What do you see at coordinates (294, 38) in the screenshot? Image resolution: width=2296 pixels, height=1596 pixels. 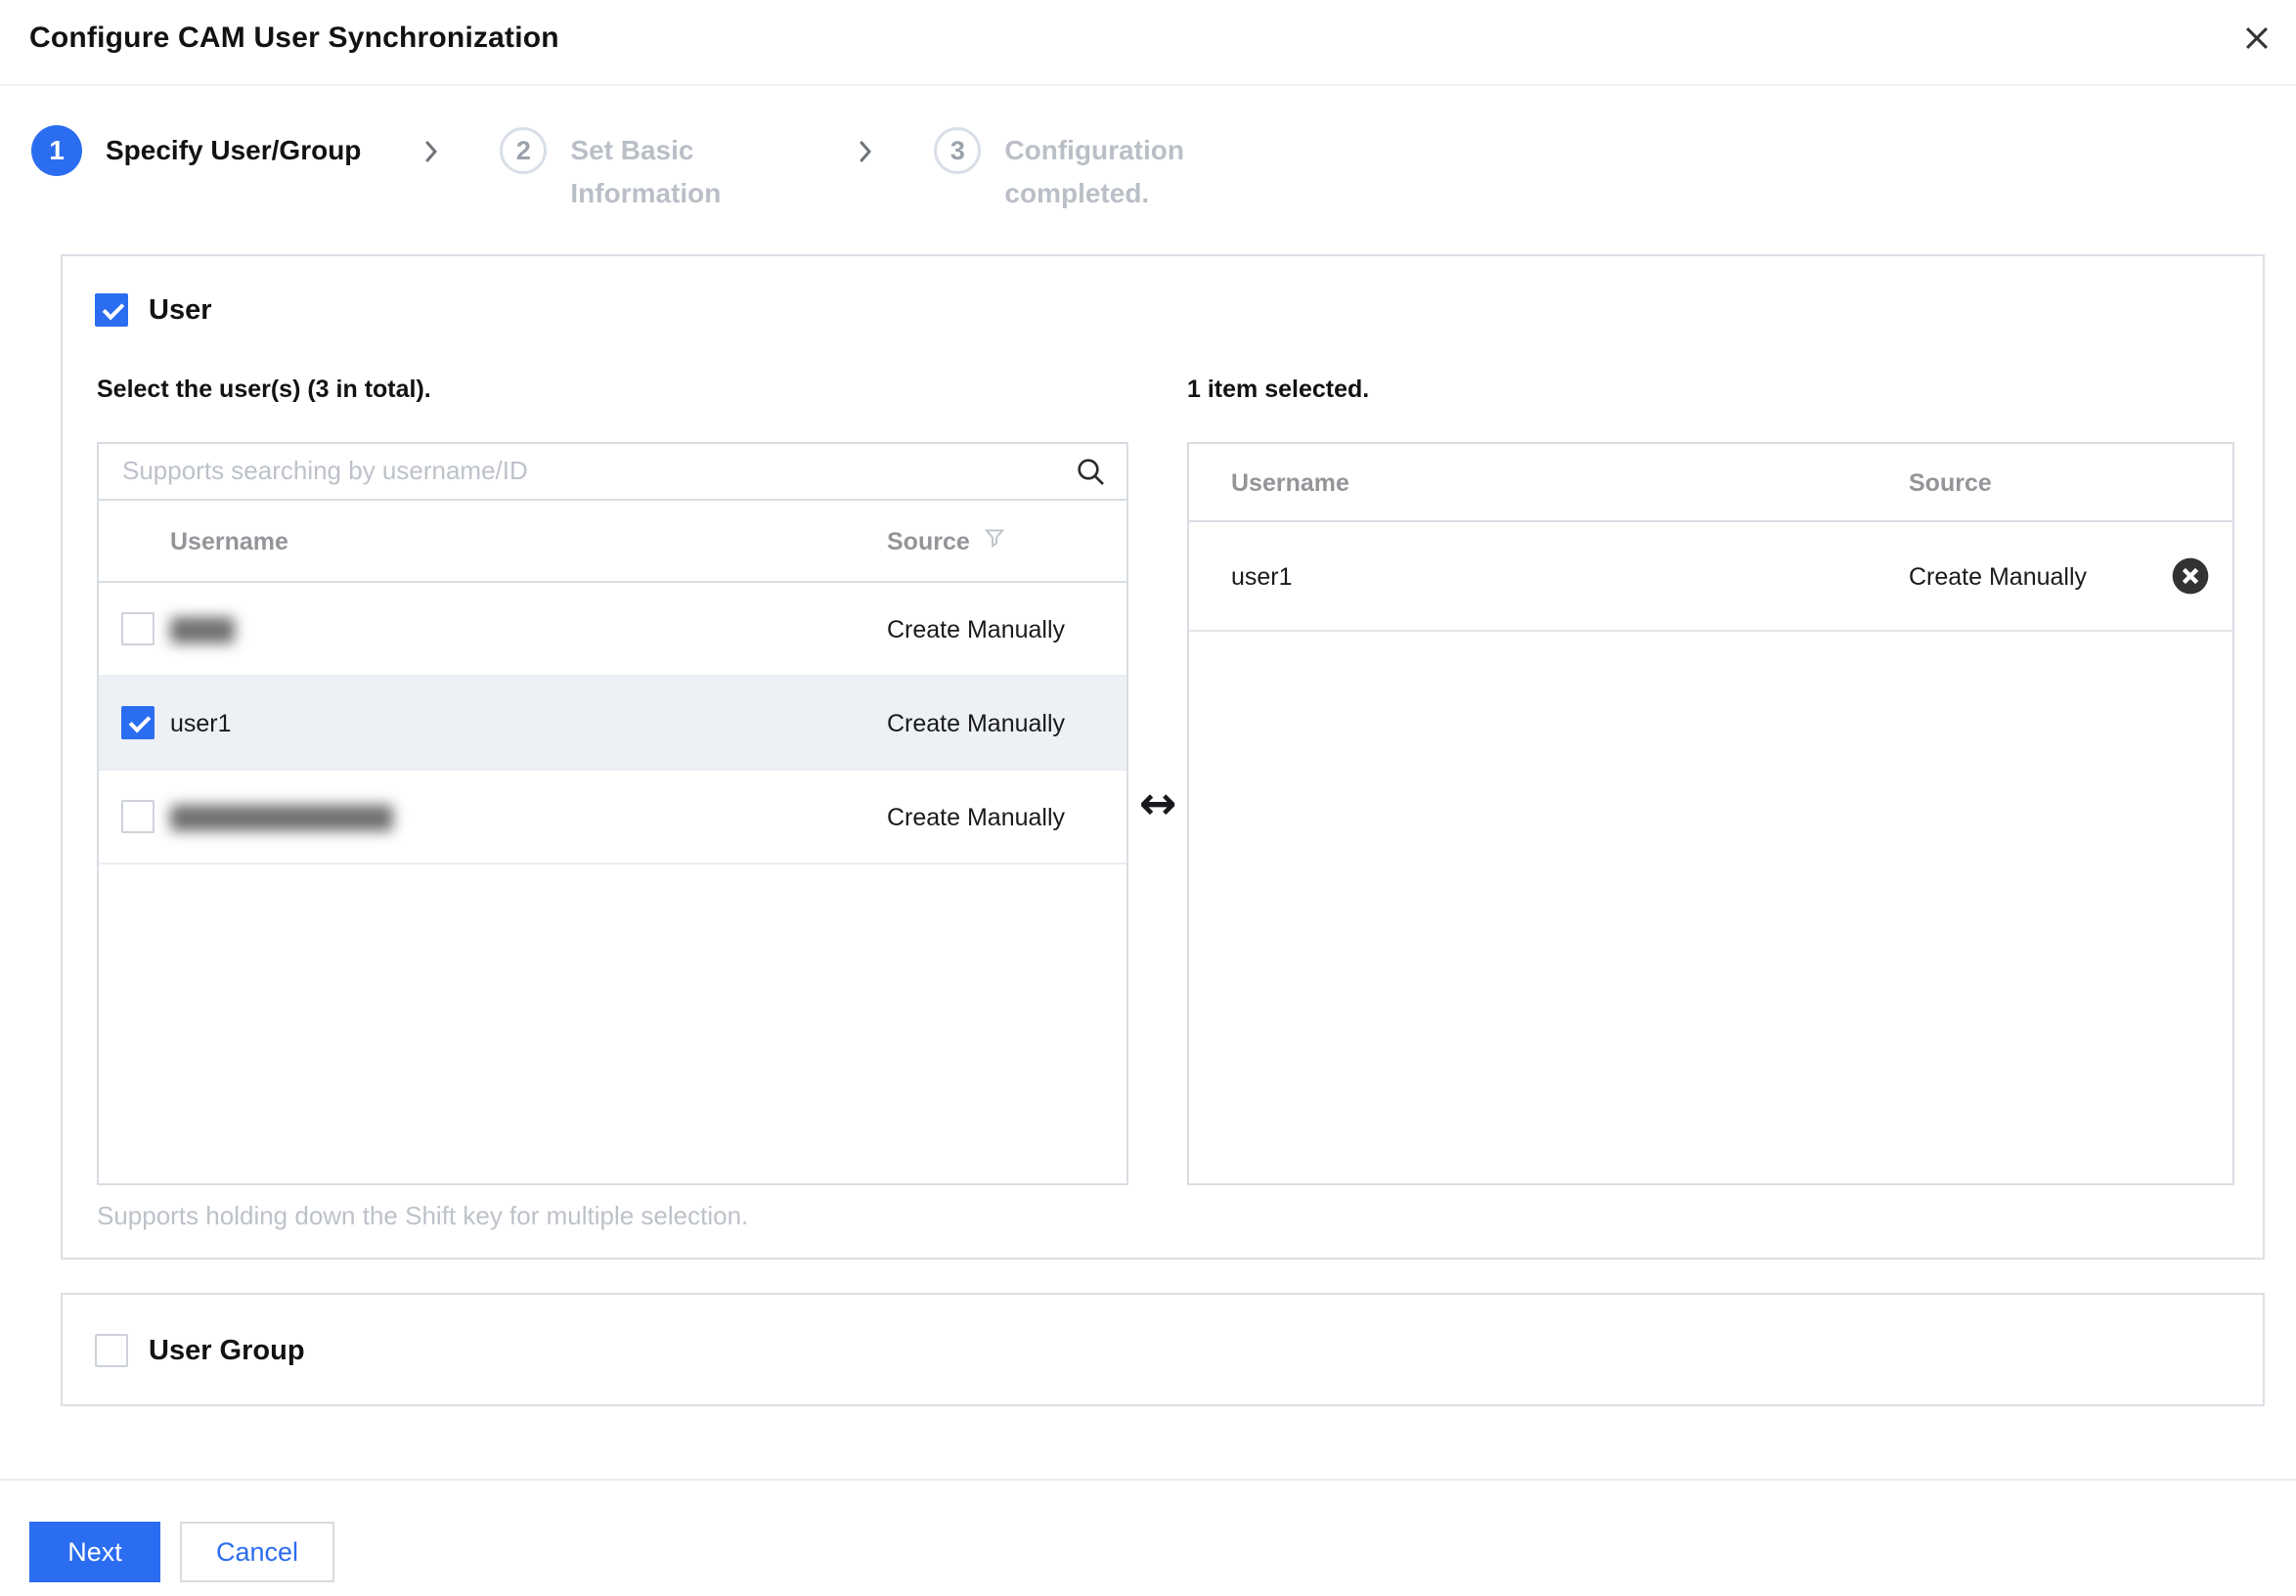 I see `dialog-title: Configure CAM User Synchronization` at bounding box center [294, 38].